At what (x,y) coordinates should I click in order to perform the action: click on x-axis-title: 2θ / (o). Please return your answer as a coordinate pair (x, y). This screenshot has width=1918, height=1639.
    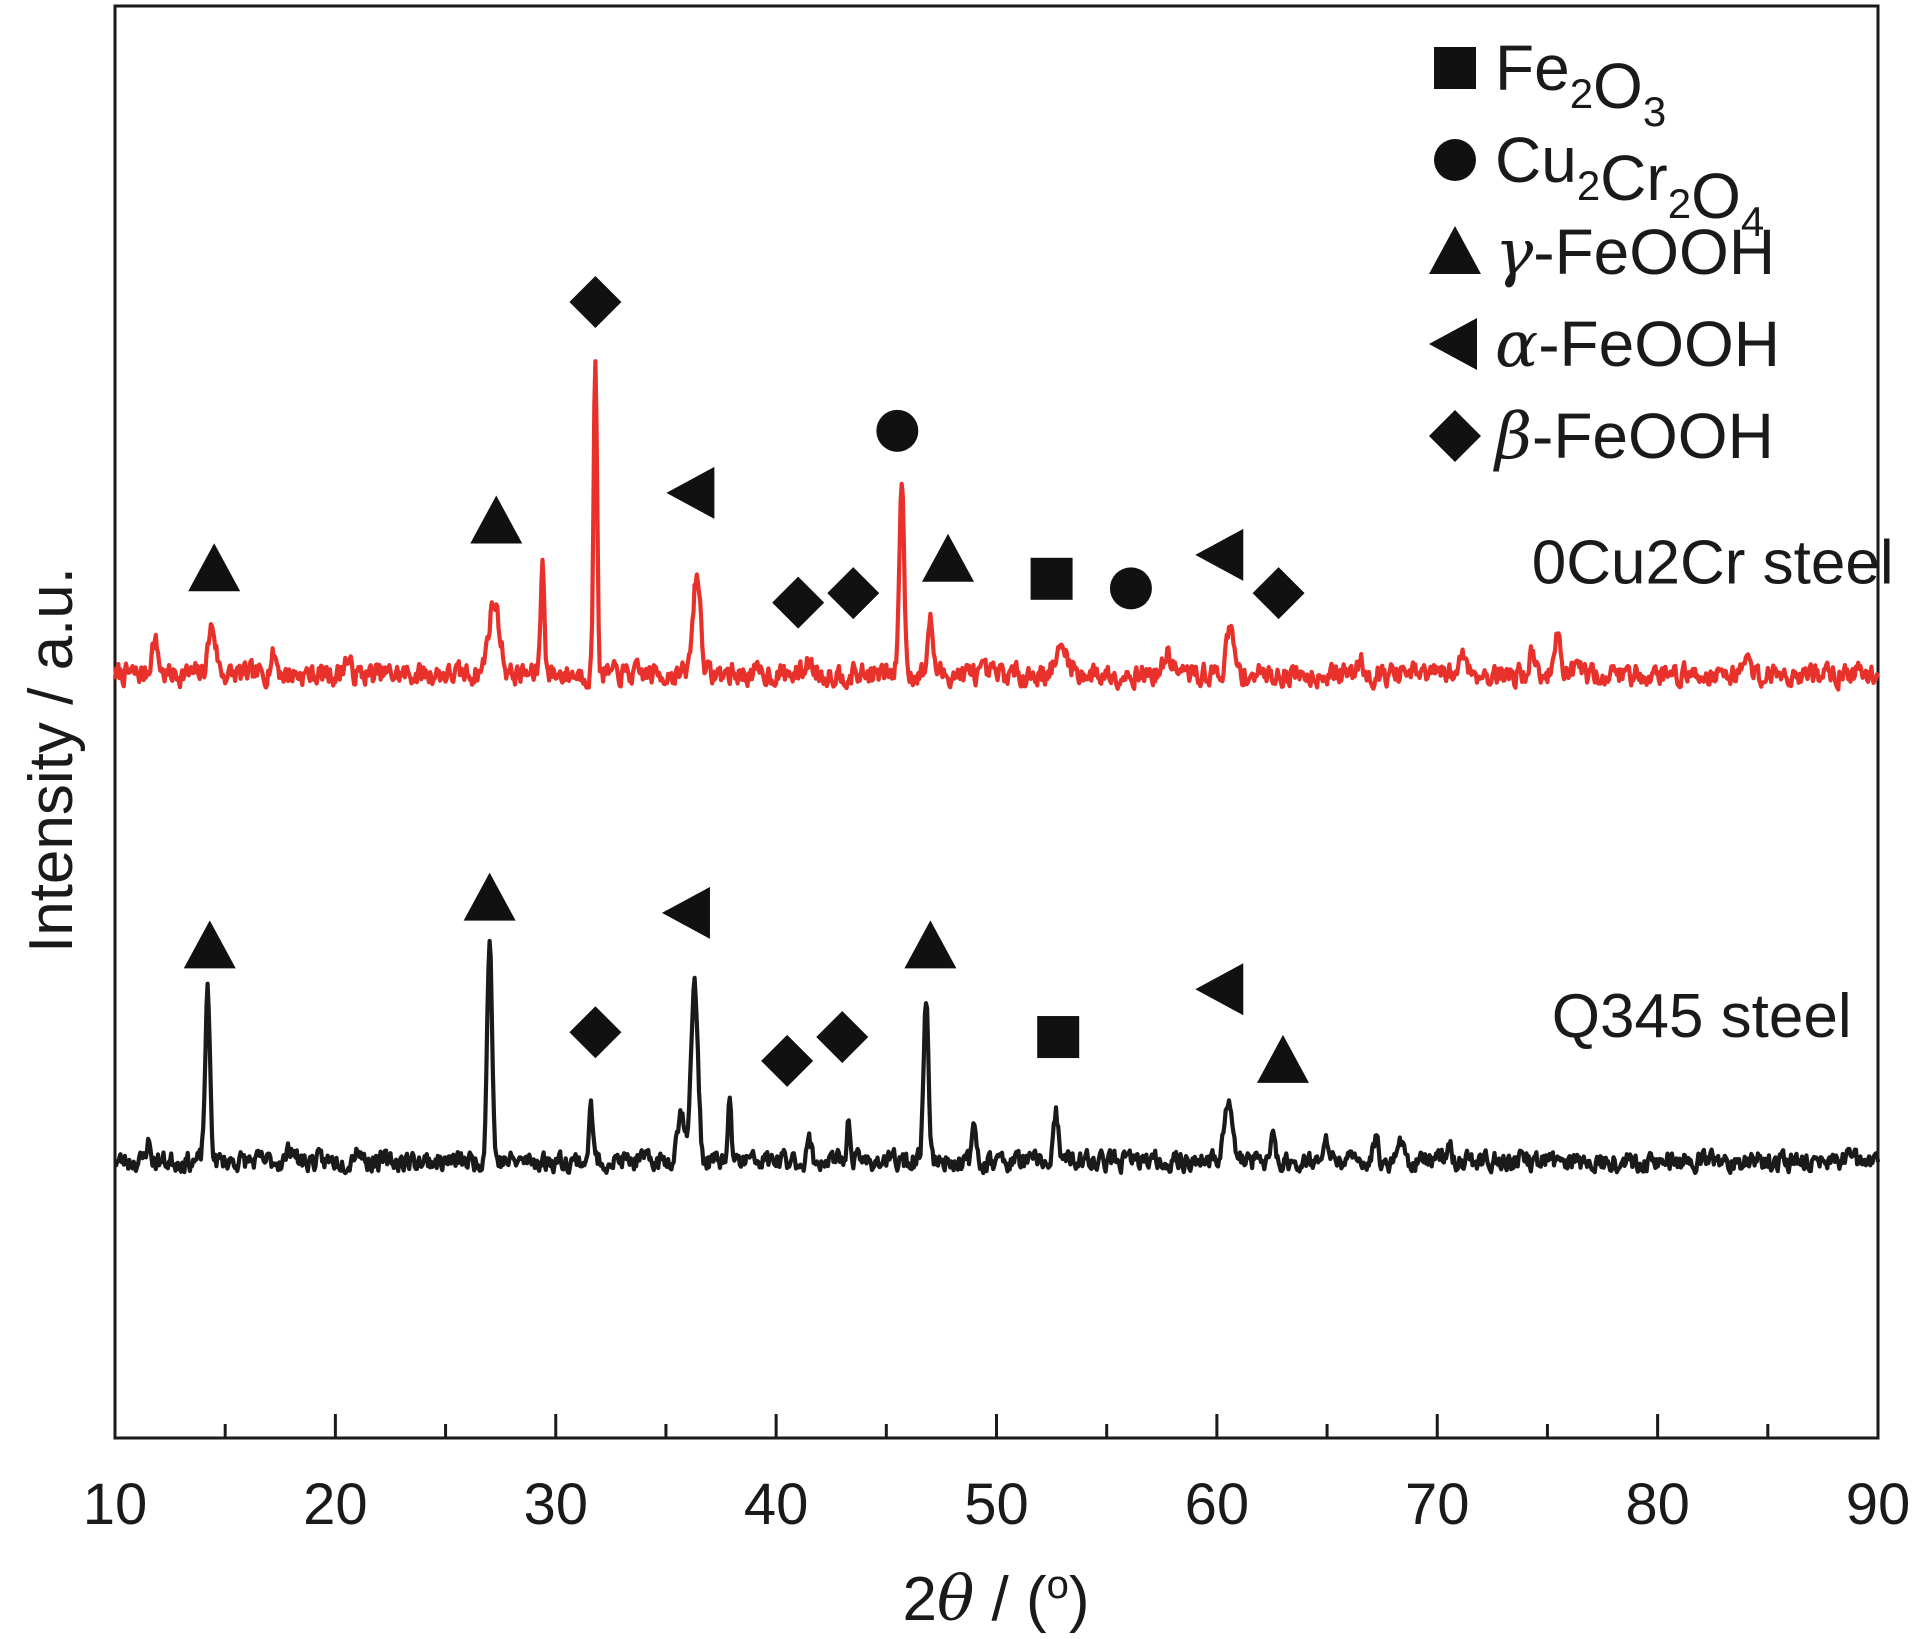
    Looking at the image, I should click on (995, 1598).